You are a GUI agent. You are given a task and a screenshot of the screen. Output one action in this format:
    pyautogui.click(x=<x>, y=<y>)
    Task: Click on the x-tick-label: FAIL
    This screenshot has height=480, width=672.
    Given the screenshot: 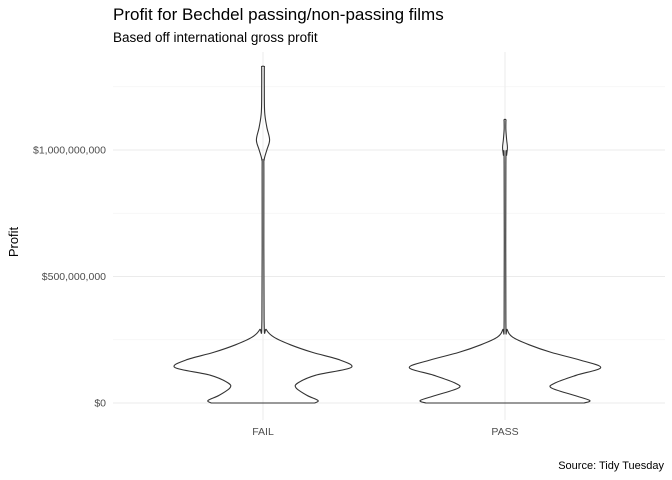 What is the action you would take?
    pyautogui.click(x=263, y=432)
    